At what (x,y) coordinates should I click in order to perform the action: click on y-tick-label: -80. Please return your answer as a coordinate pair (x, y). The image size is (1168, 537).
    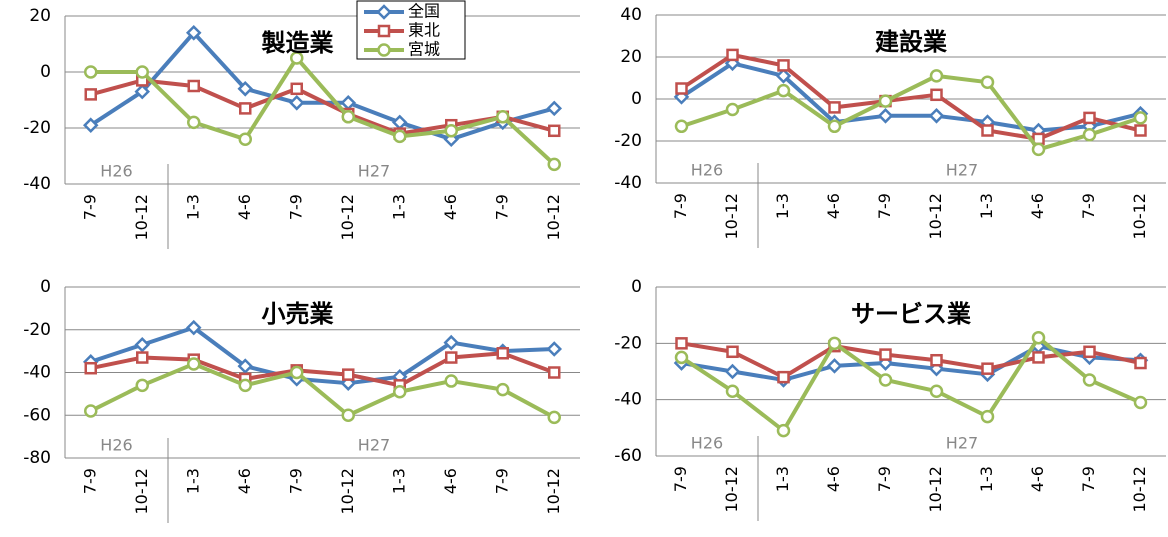
    Looking at the image, I should click on (37, 458).